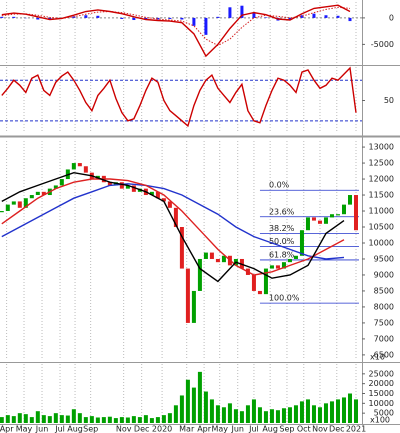 This screenshot has width=400, height=433. Describe the element at coordinates (384, 322) in the screenshot. I see `y-tick-label: 7500` at that location.